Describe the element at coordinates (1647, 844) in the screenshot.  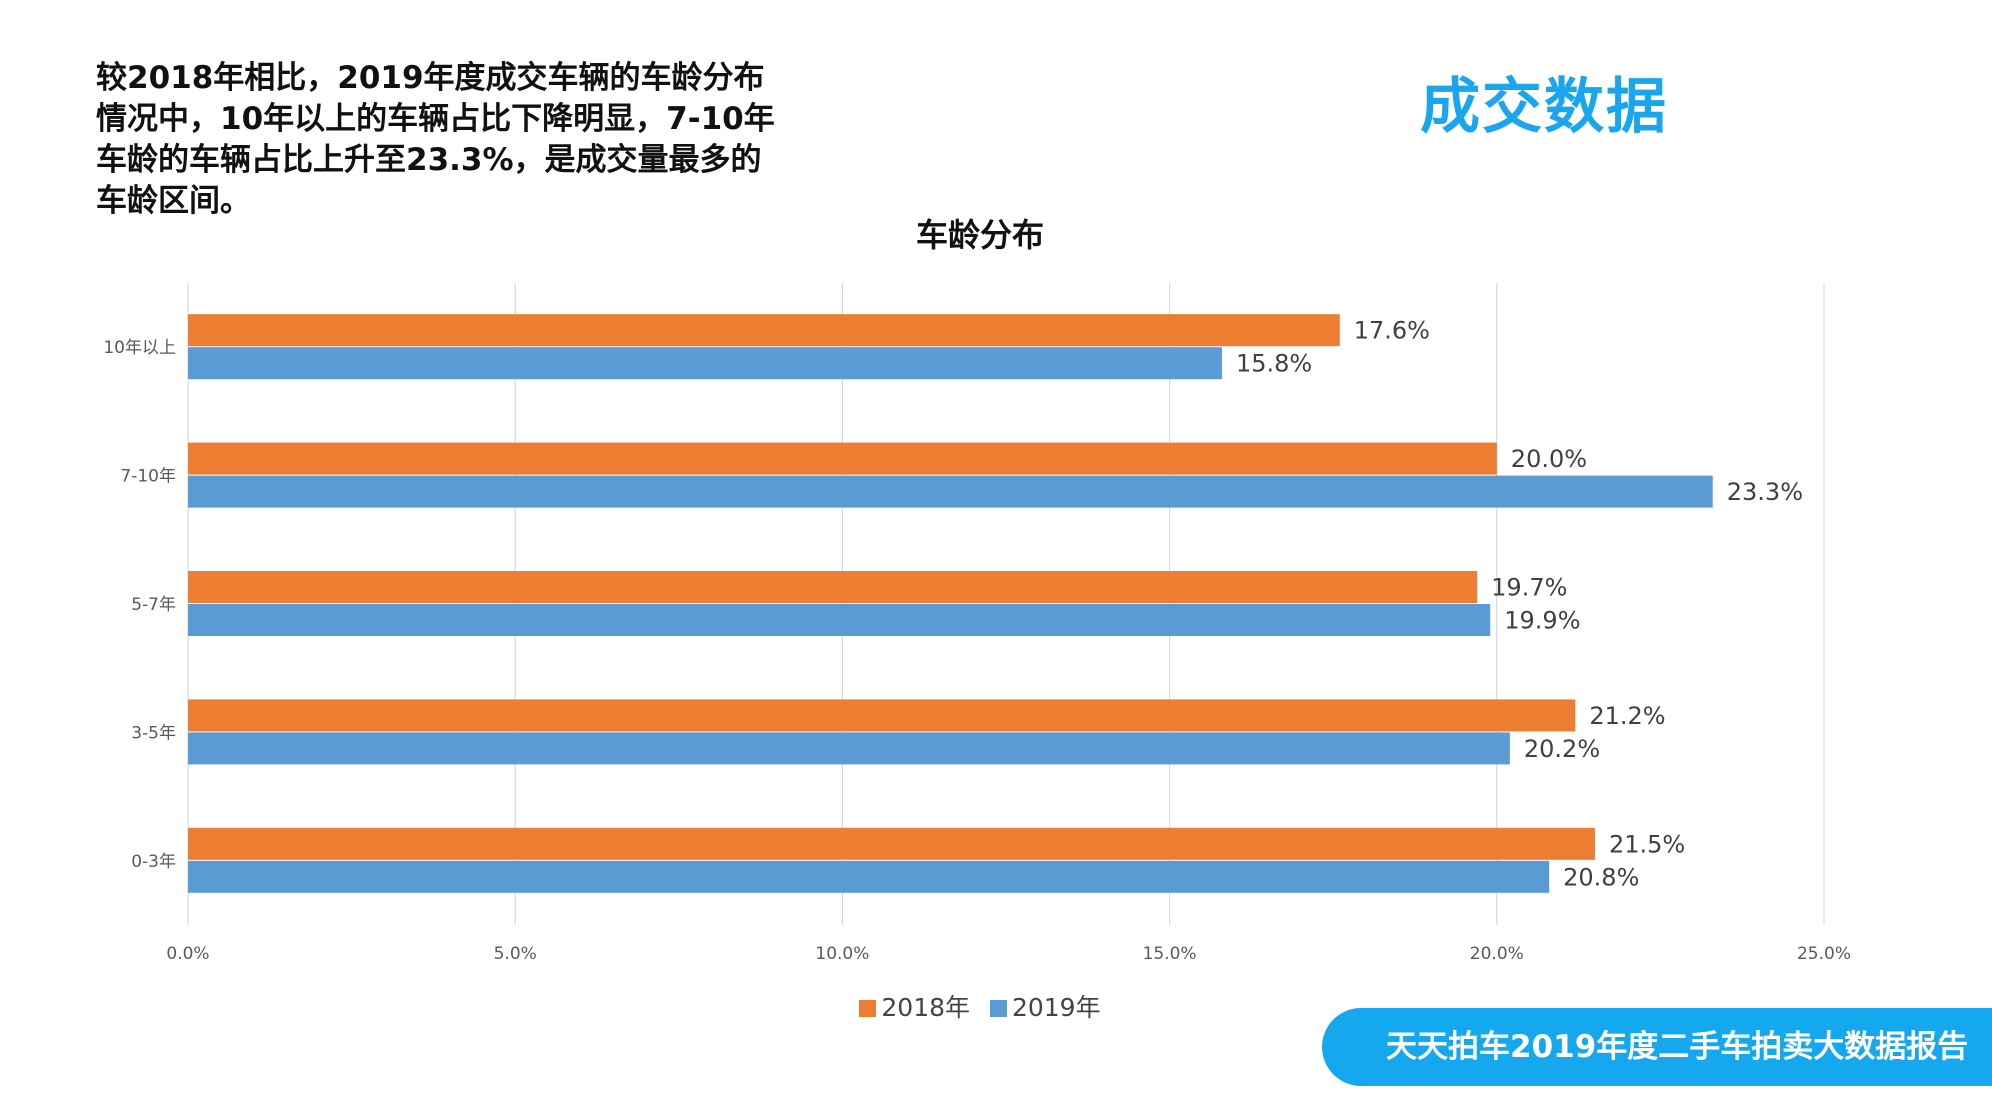
I see `data-label: 21.5%` at that location.